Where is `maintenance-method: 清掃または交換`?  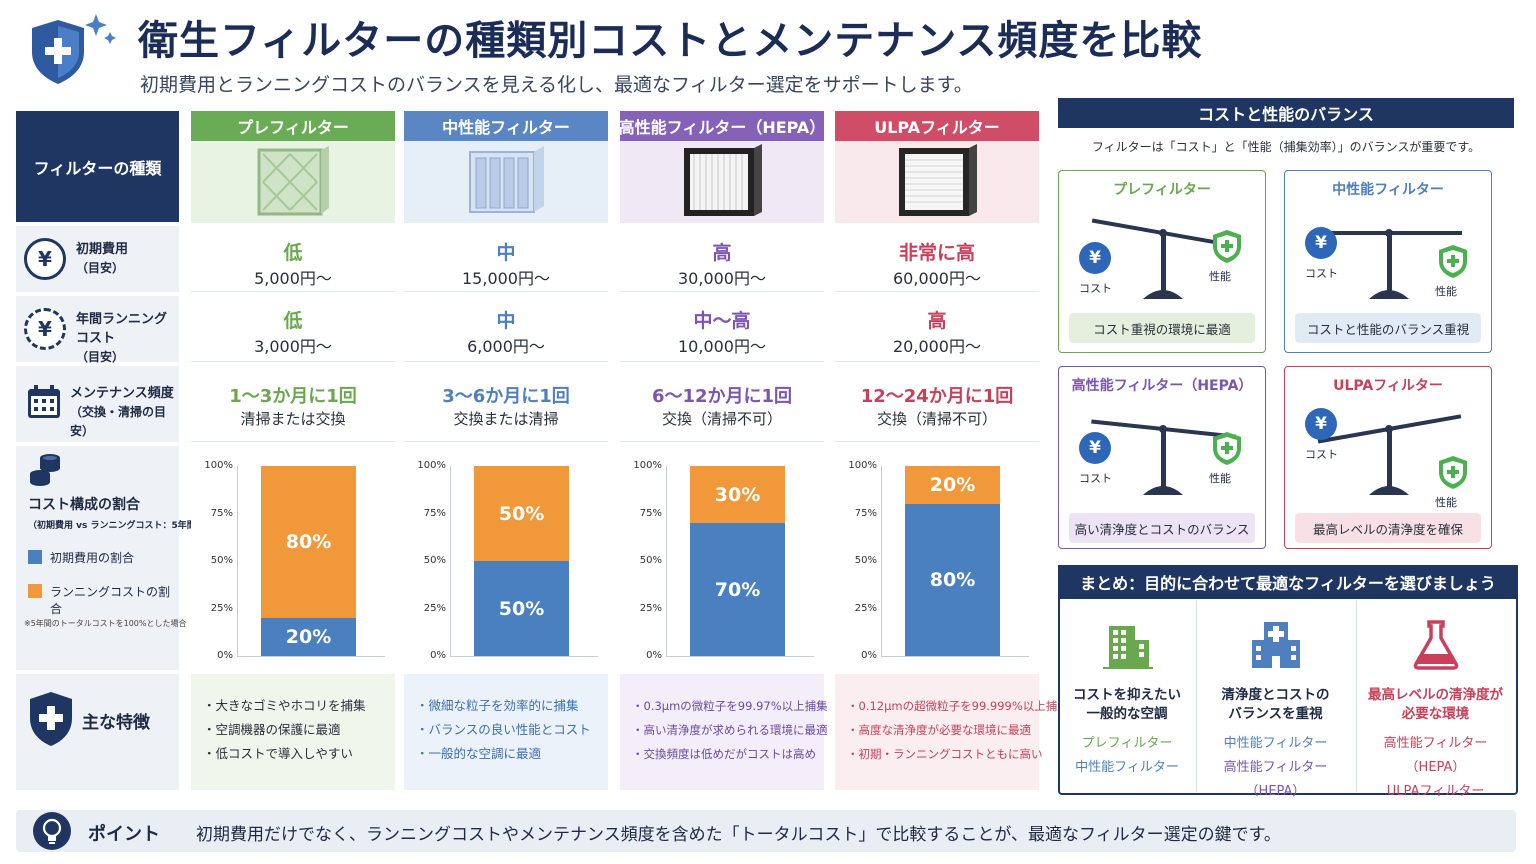
maintenance-method: 清掃または交換 is located at coordinates (293, 419).